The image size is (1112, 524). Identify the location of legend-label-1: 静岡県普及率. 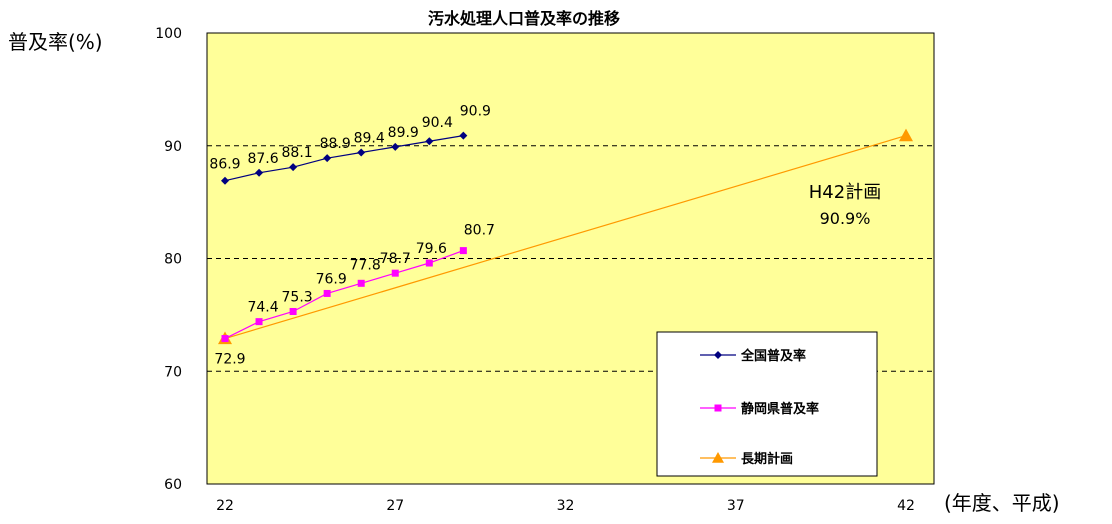
(780, 409).